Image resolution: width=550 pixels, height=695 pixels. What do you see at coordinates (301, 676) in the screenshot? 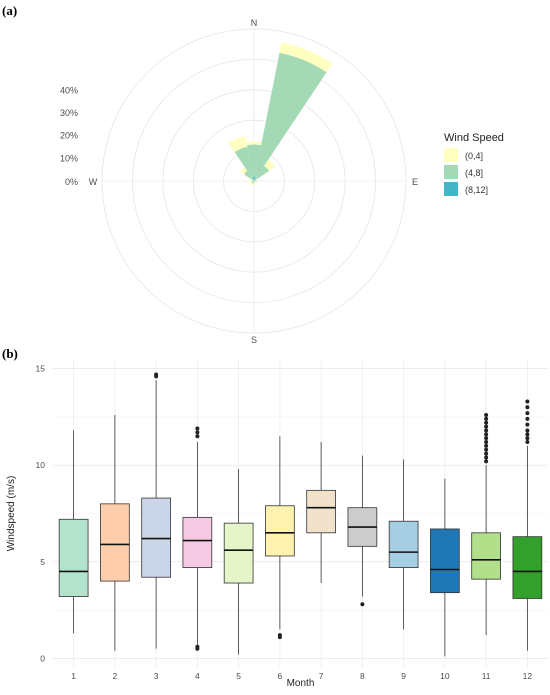
I see `x-tick-labels: 1 2 3 4 5 6 7 8 9 10 11 12` at bounding box center [301, 676].